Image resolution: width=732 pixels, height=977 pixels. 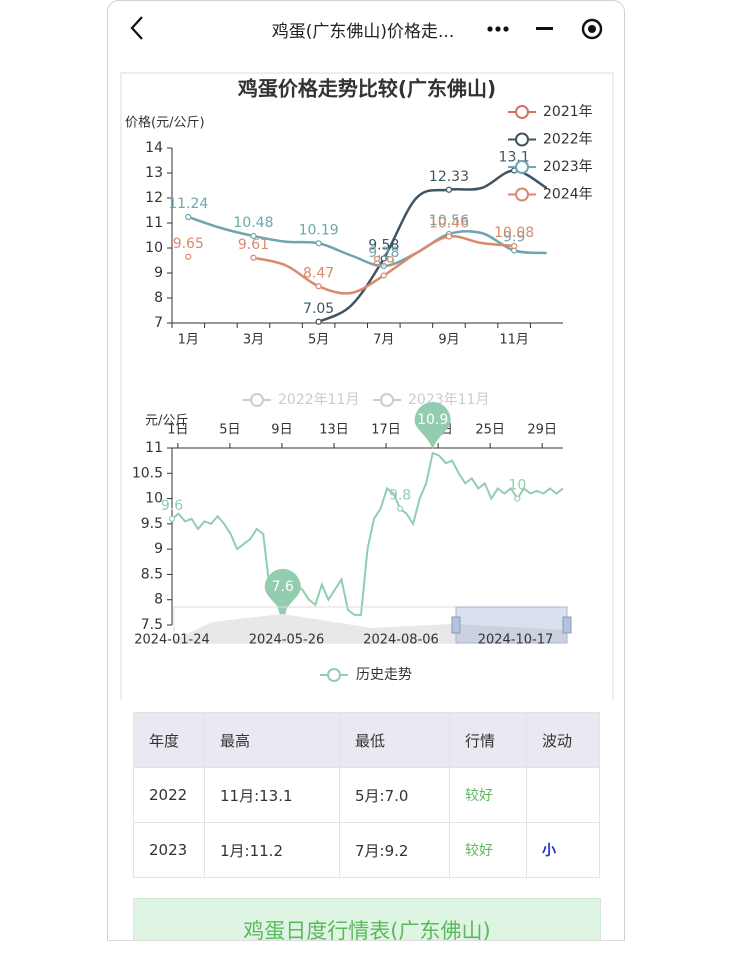 I want to click on x-tick-label: 1月, so click(x=188, y=340).